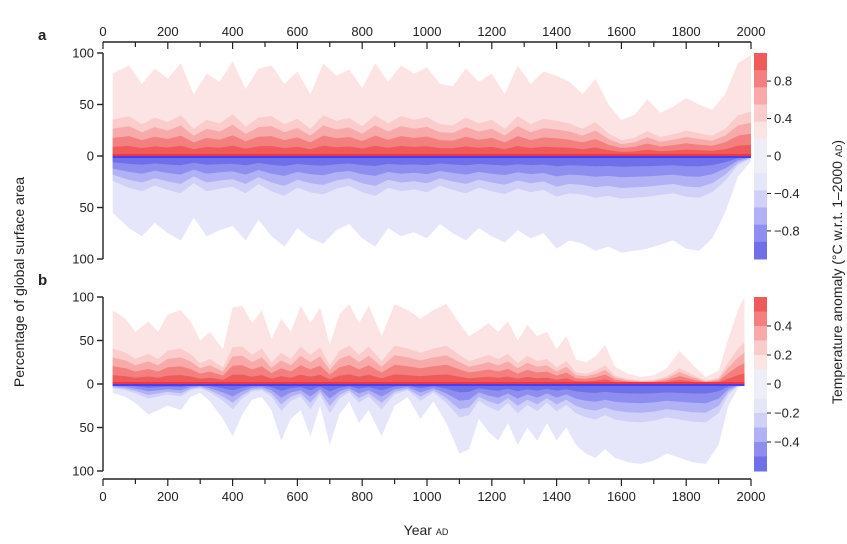 The height and width of the screenshot is (544, 847). I want to click on colorbar-tick-label: −0.2, so click(787, 413).